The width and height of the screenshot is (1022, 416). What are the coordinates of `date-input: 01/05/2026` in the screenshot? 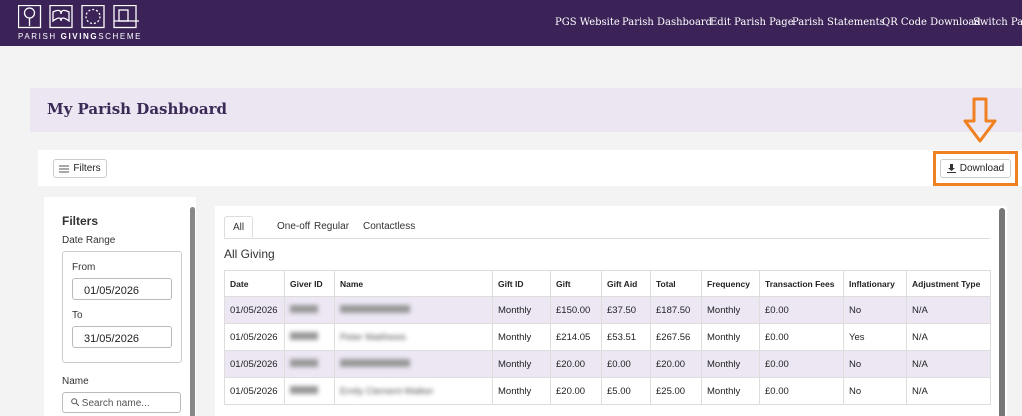 It's located at (122, 289).